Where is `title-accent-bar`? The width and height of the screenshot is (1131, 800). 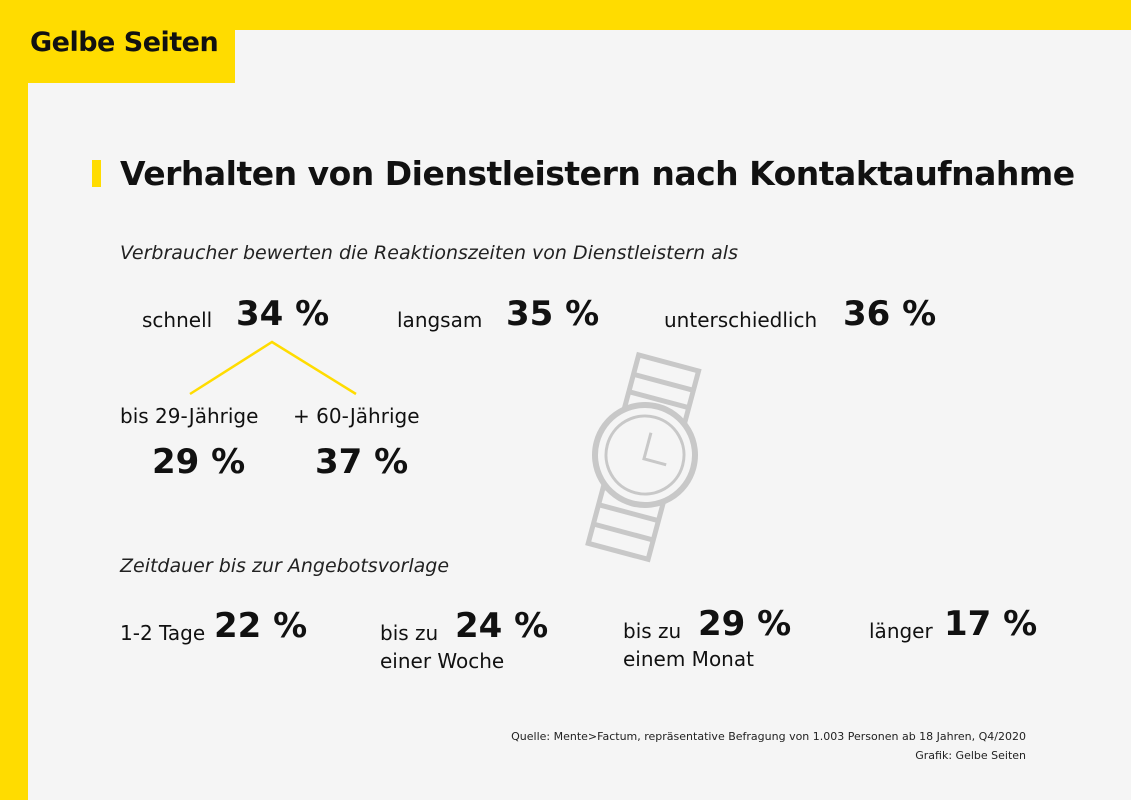
title-accent-bar is located at coordinates (96, 173).